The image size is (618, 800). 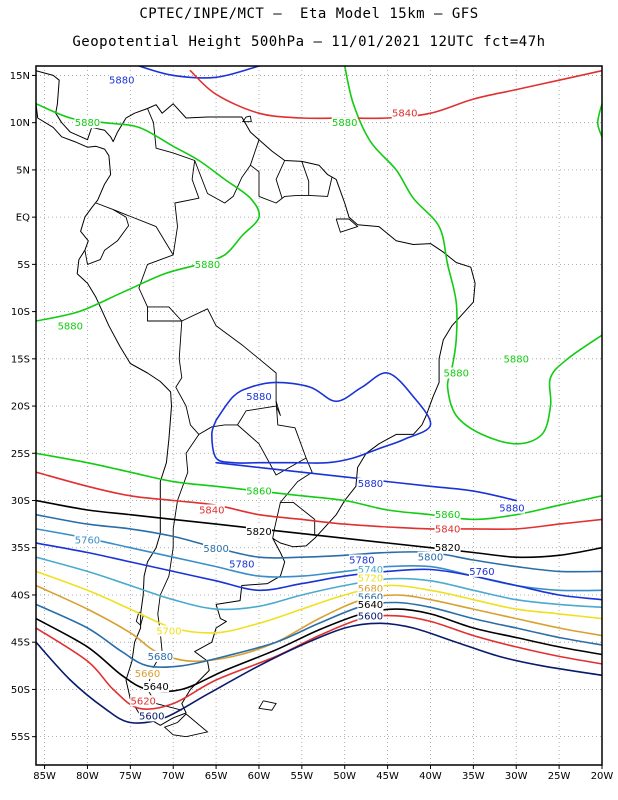 I want to click on contour-label: 5600, so click(x=151, y=716).